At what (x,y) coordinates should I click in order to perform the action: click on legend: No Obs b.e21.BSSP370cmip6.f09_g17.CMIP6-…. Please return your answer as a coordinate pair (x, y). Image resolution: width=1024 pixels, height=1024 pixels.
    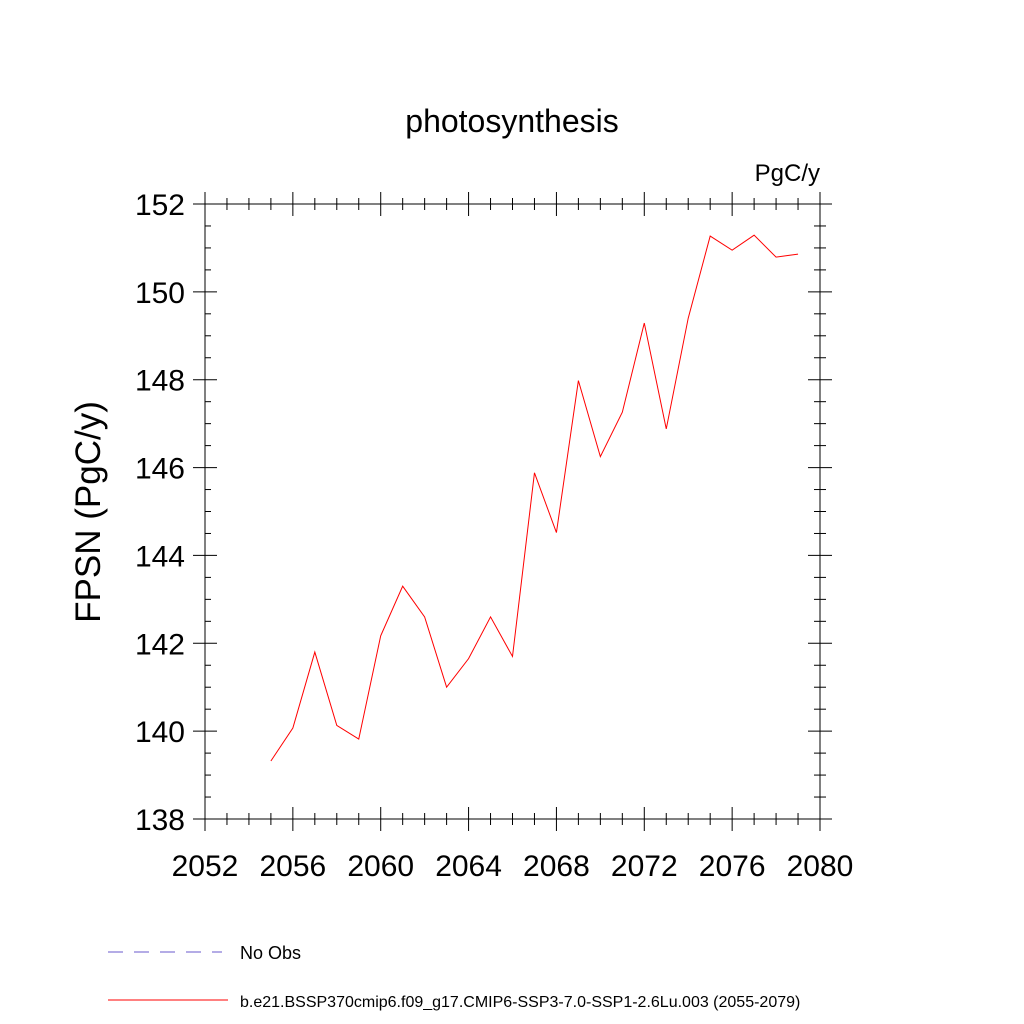
    Looking at the image, I should click on (454, 977).